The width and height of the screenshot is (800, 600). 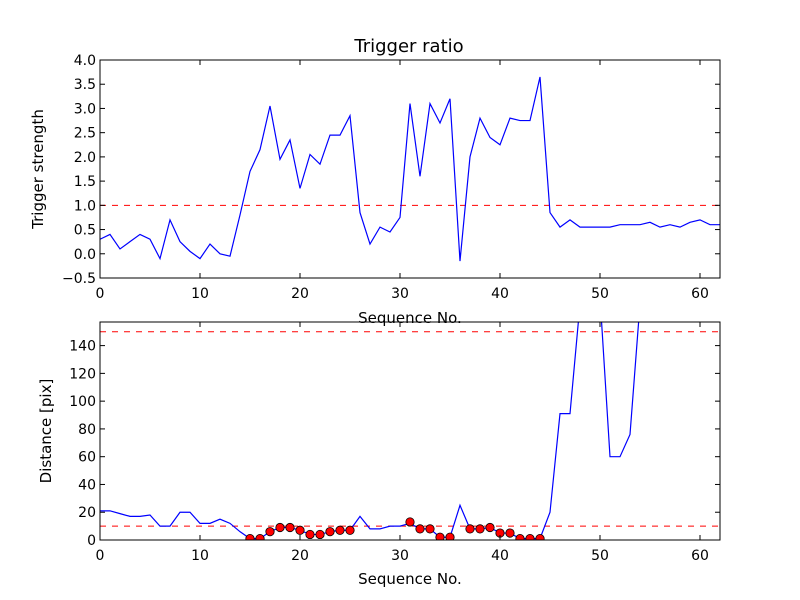 What do you see at coordinates (85, 231) in the screenshot?
I see `y-tick-label: 0.5` at bounding box center [85, 231].